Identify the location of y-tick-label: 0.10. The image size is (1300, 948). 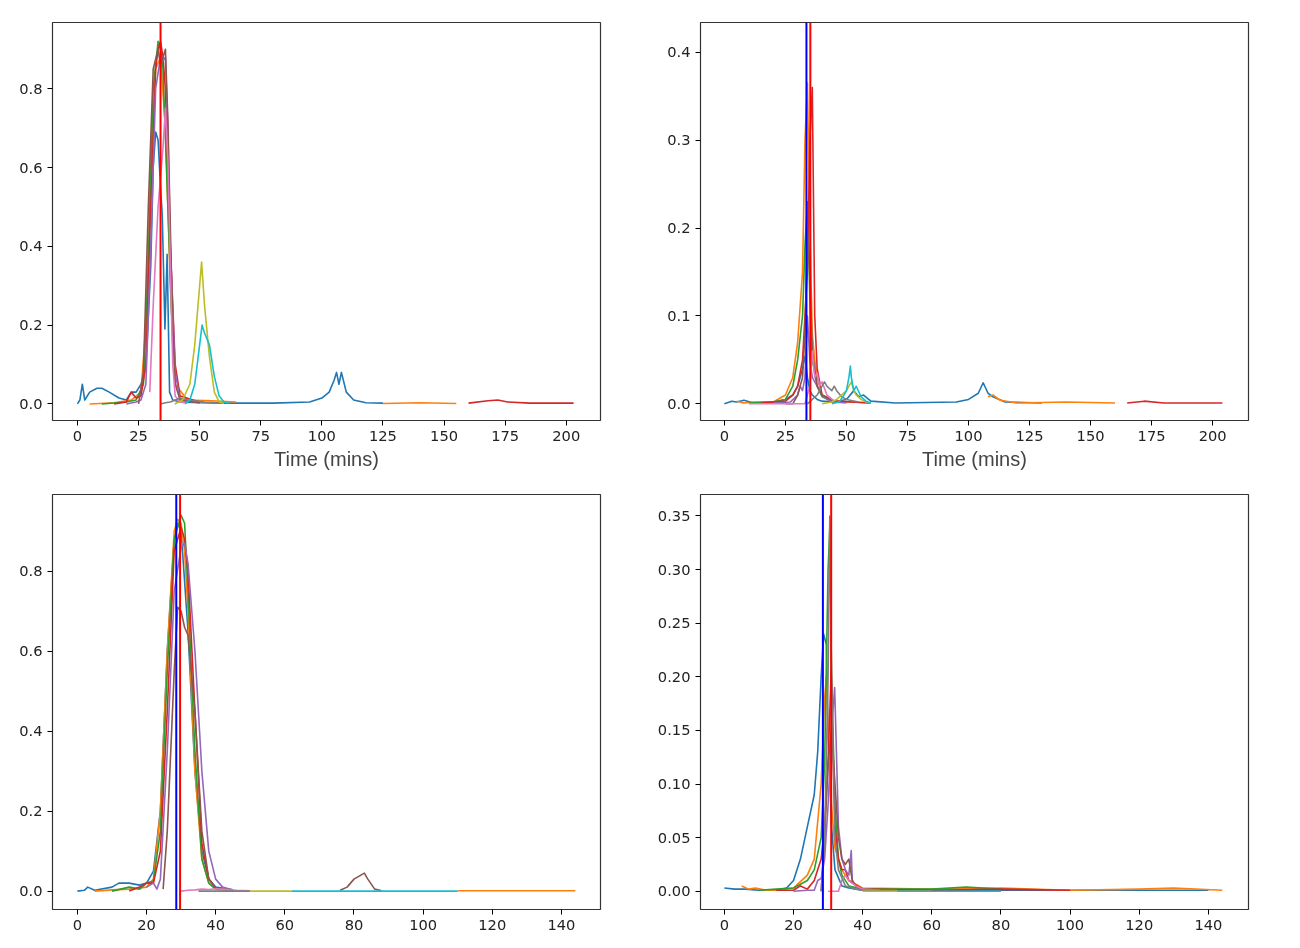
(674, 784).